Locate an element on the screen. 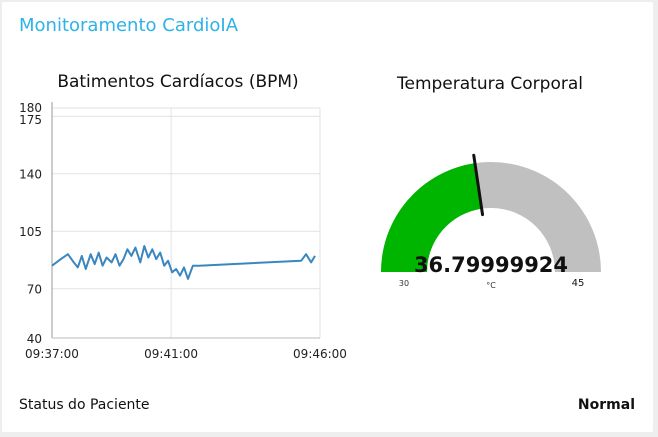 Image resolution: width=658 pixels, height=437 pixels. heart-rate-chart-title: Batimentos Cardíacos (BPM) is located at coordinates (178, 82).